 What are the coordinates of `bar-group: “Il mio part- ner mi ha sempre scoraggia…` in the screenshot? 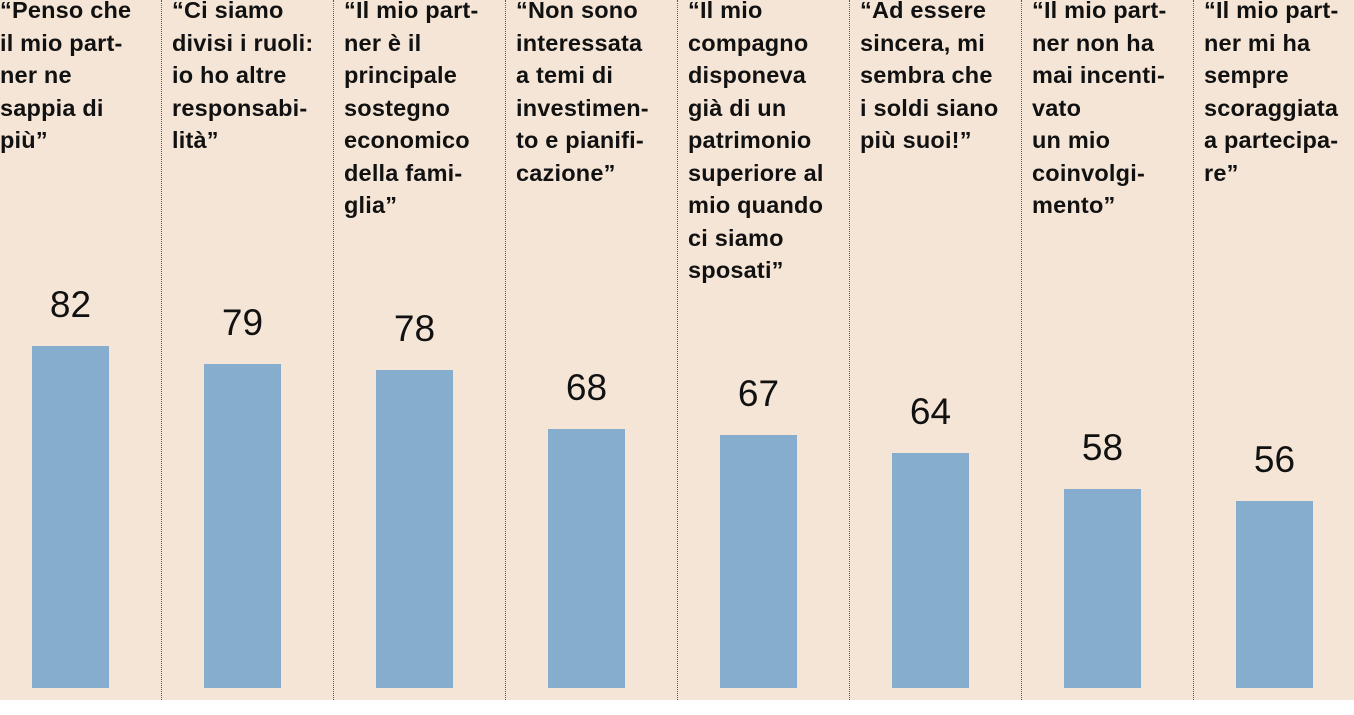 It's located at (1279, 350).